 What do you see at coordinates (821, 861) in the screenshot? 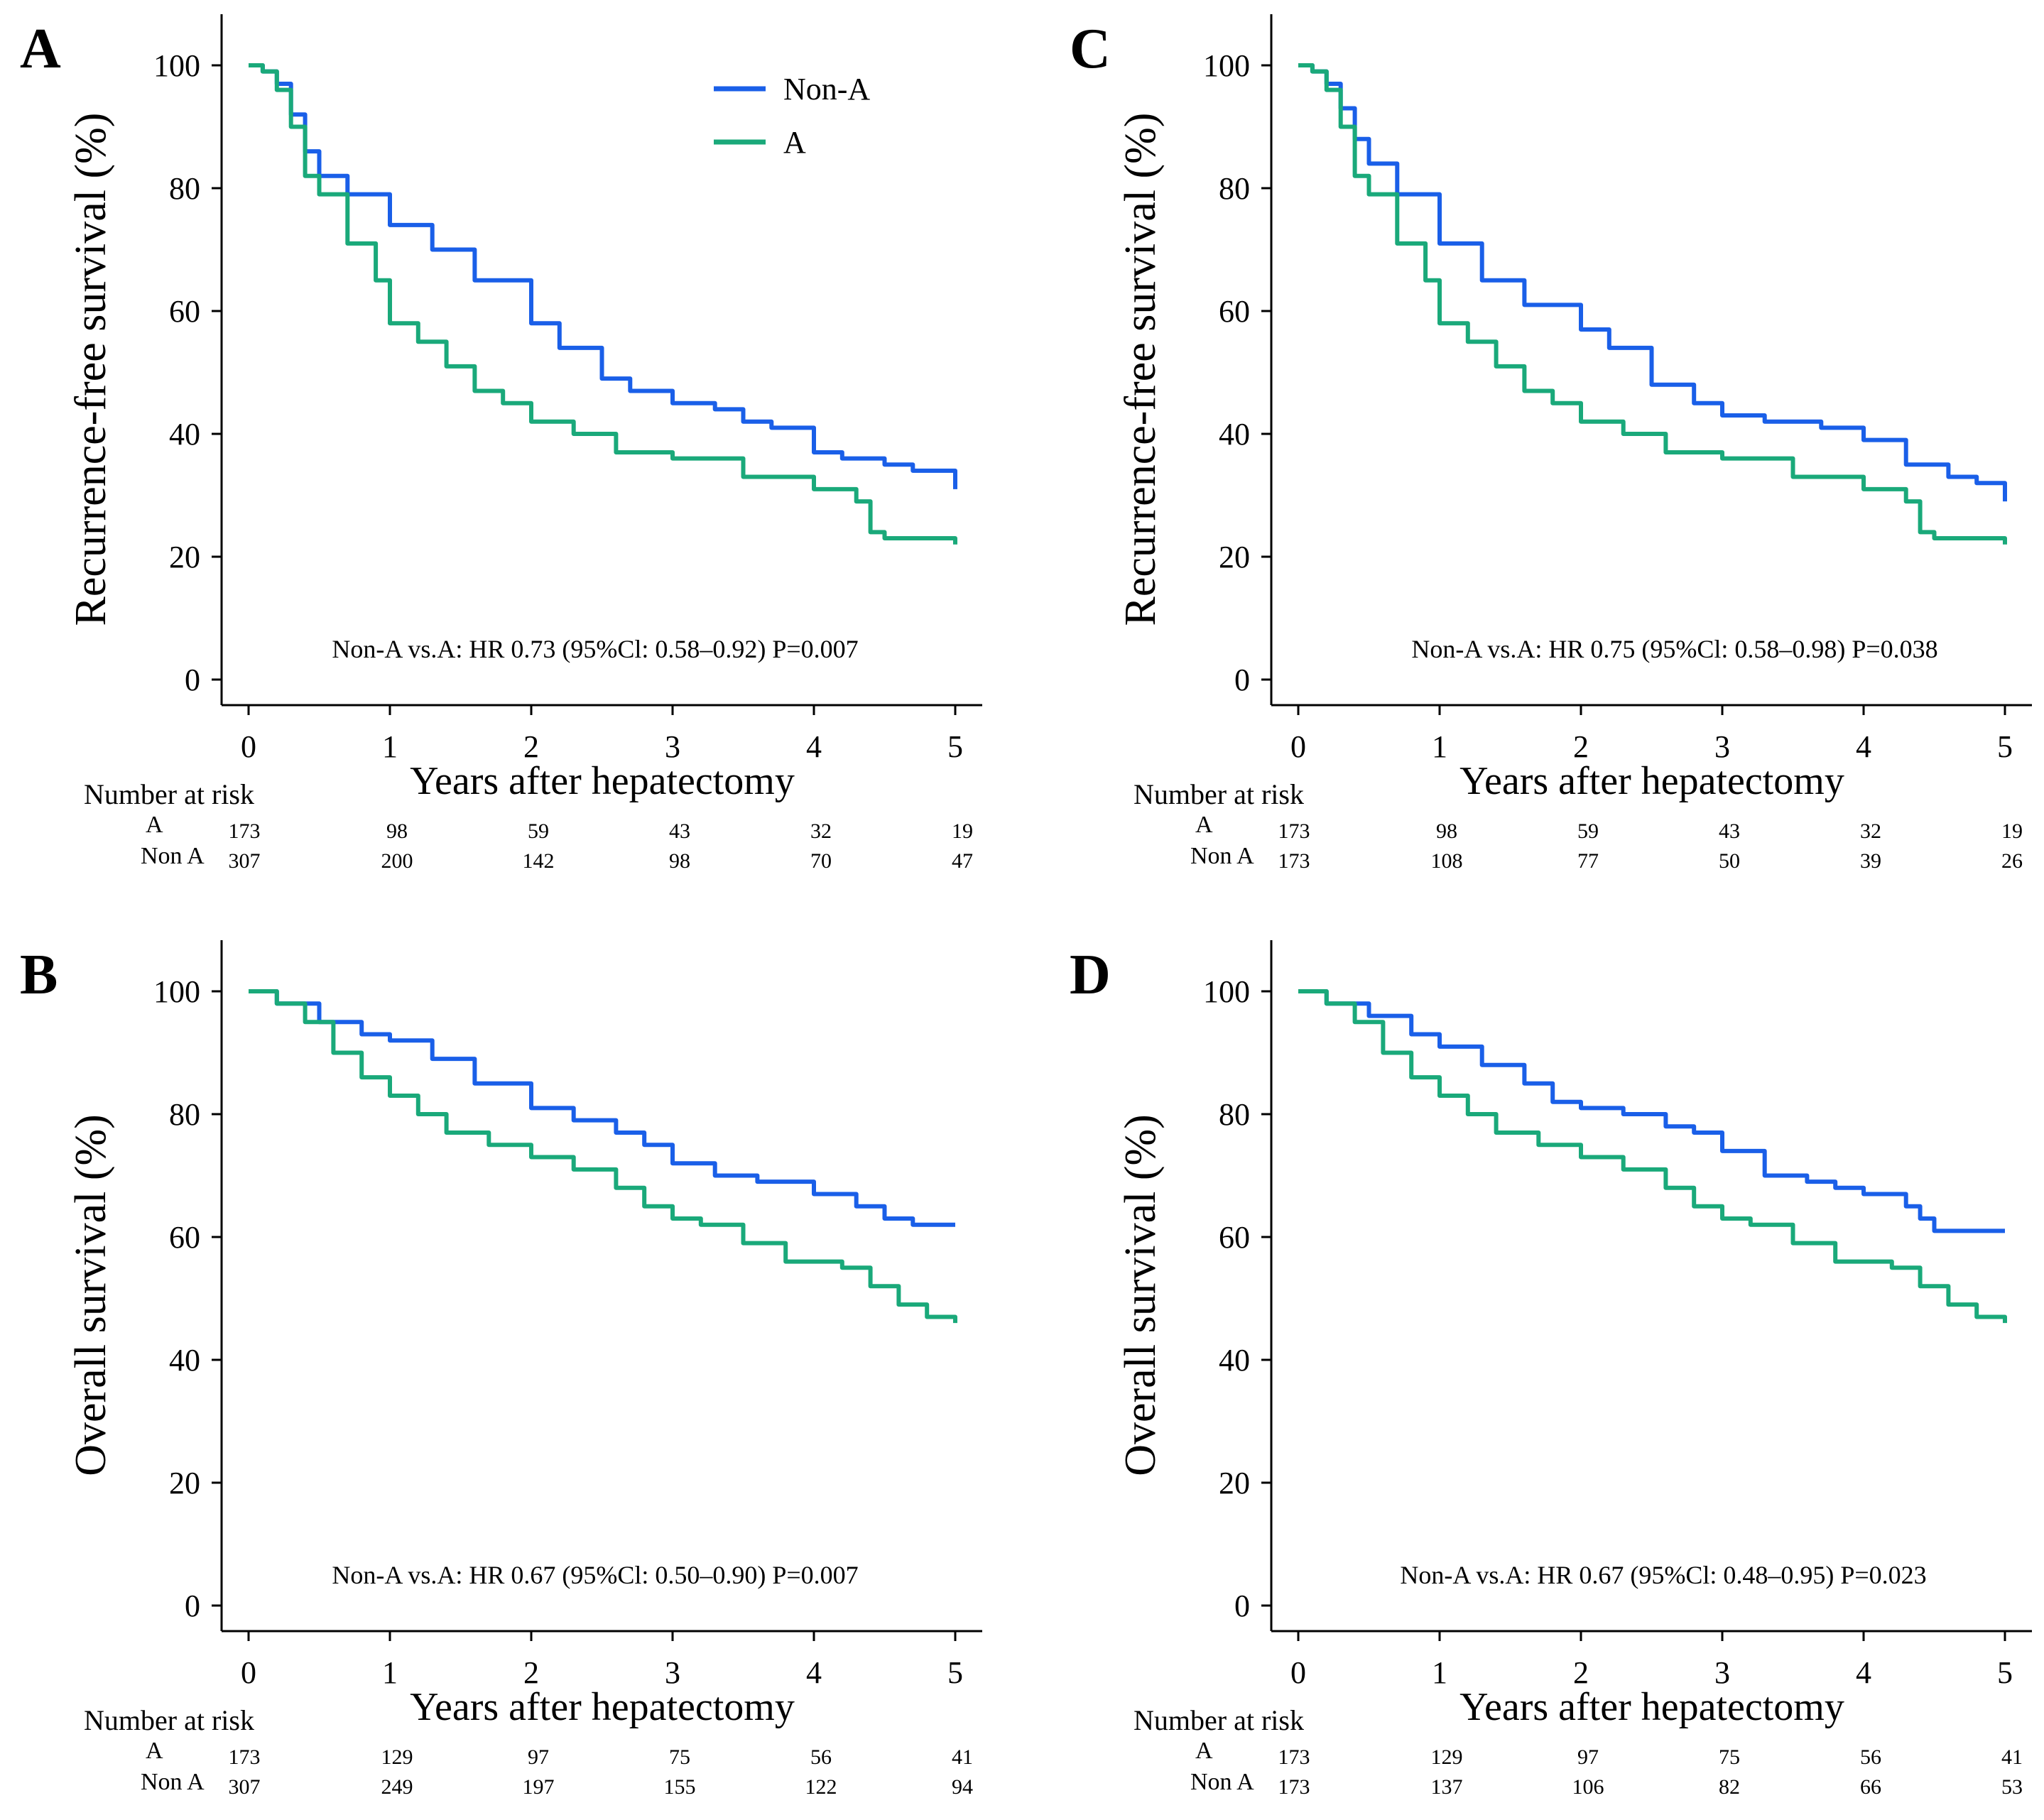
I see `risk-count-non-a: 70` at bounding box center [821, 861].